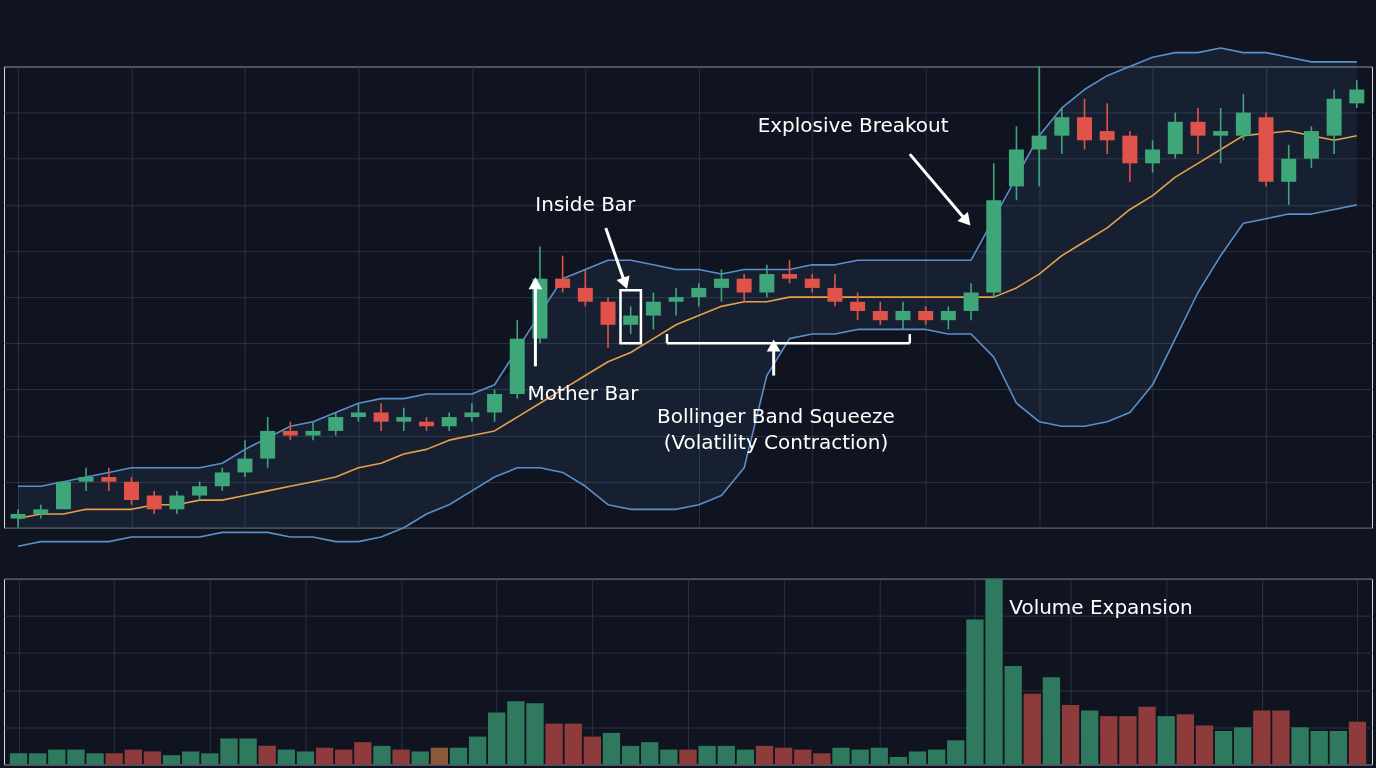 The width and height of the screenshot is (1376, 768). Describe the element at coordinates (586, 203) in the screenshot. I see `annotation: Inside Bar` at that location.